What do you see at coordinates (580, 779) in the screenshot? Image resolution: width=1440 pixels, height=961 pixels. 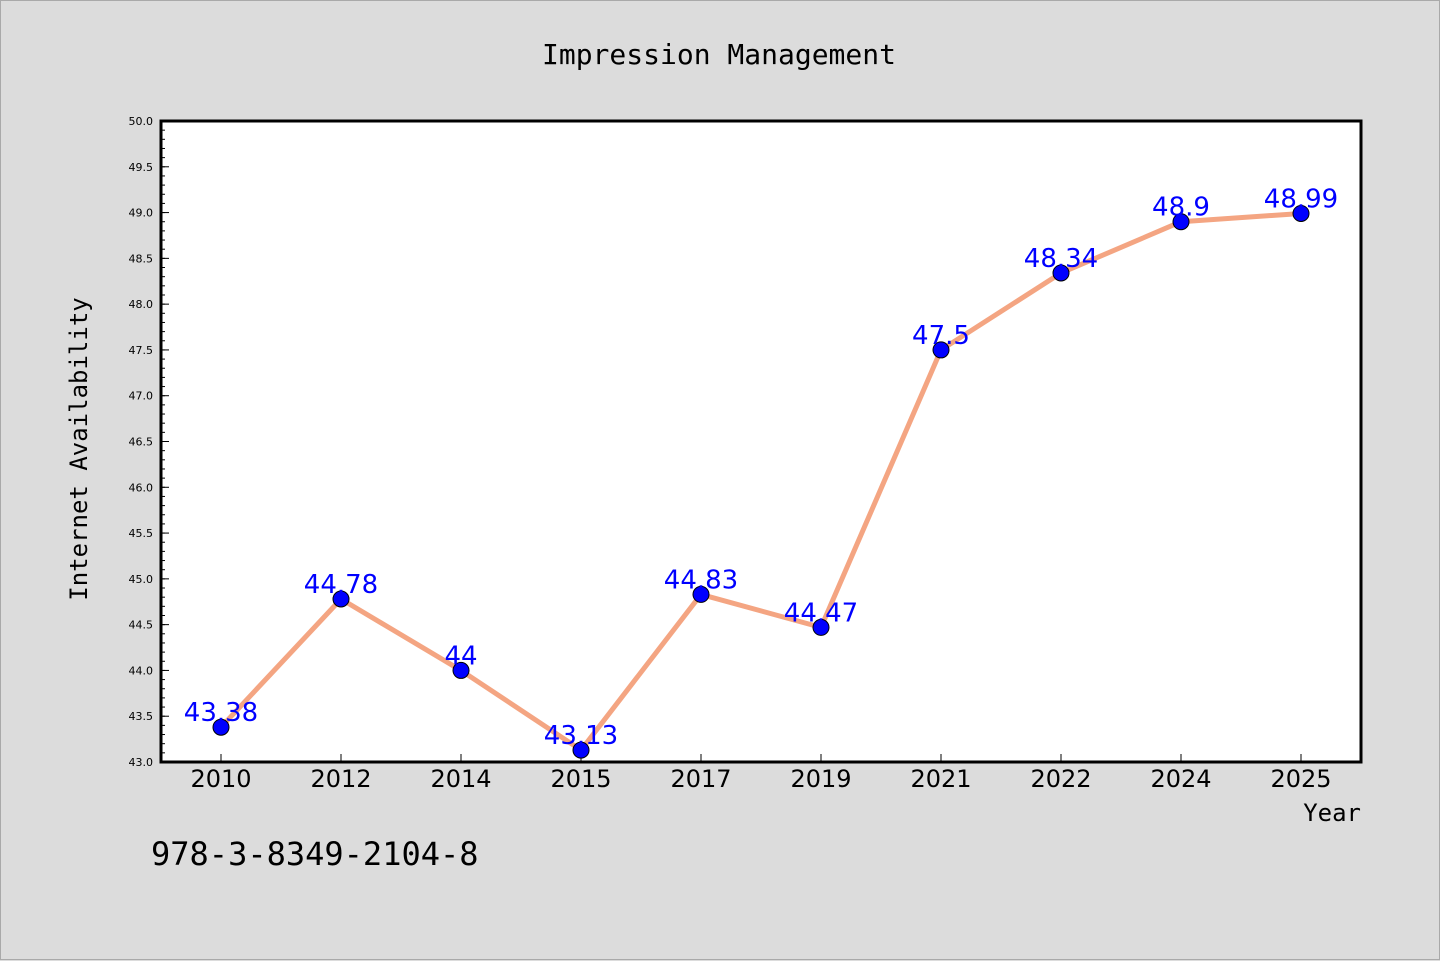 I see `x-tick-label: 2015` at bounding box center [580, 779].